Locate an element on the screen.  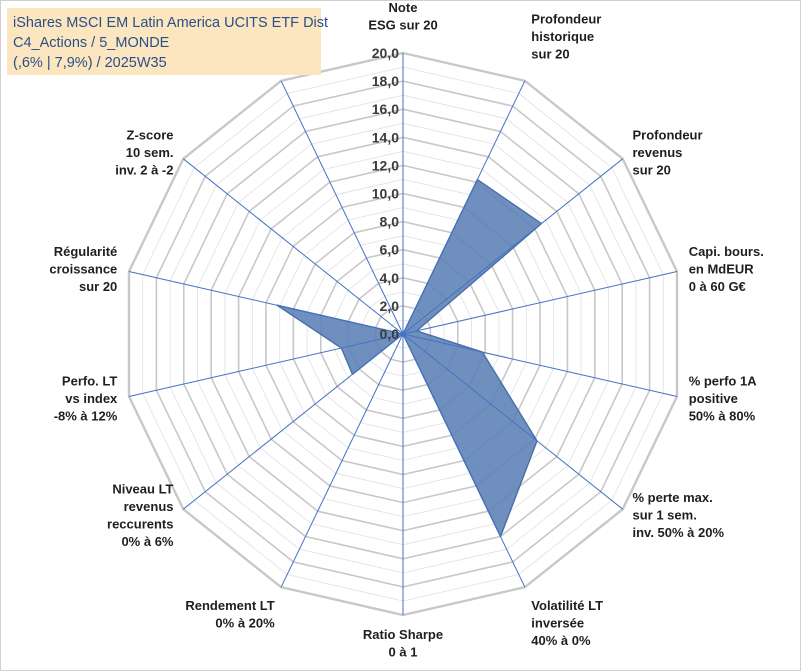
axis-label-2: Profondeur revenus sur 20 is located at coordinates (668, 152).